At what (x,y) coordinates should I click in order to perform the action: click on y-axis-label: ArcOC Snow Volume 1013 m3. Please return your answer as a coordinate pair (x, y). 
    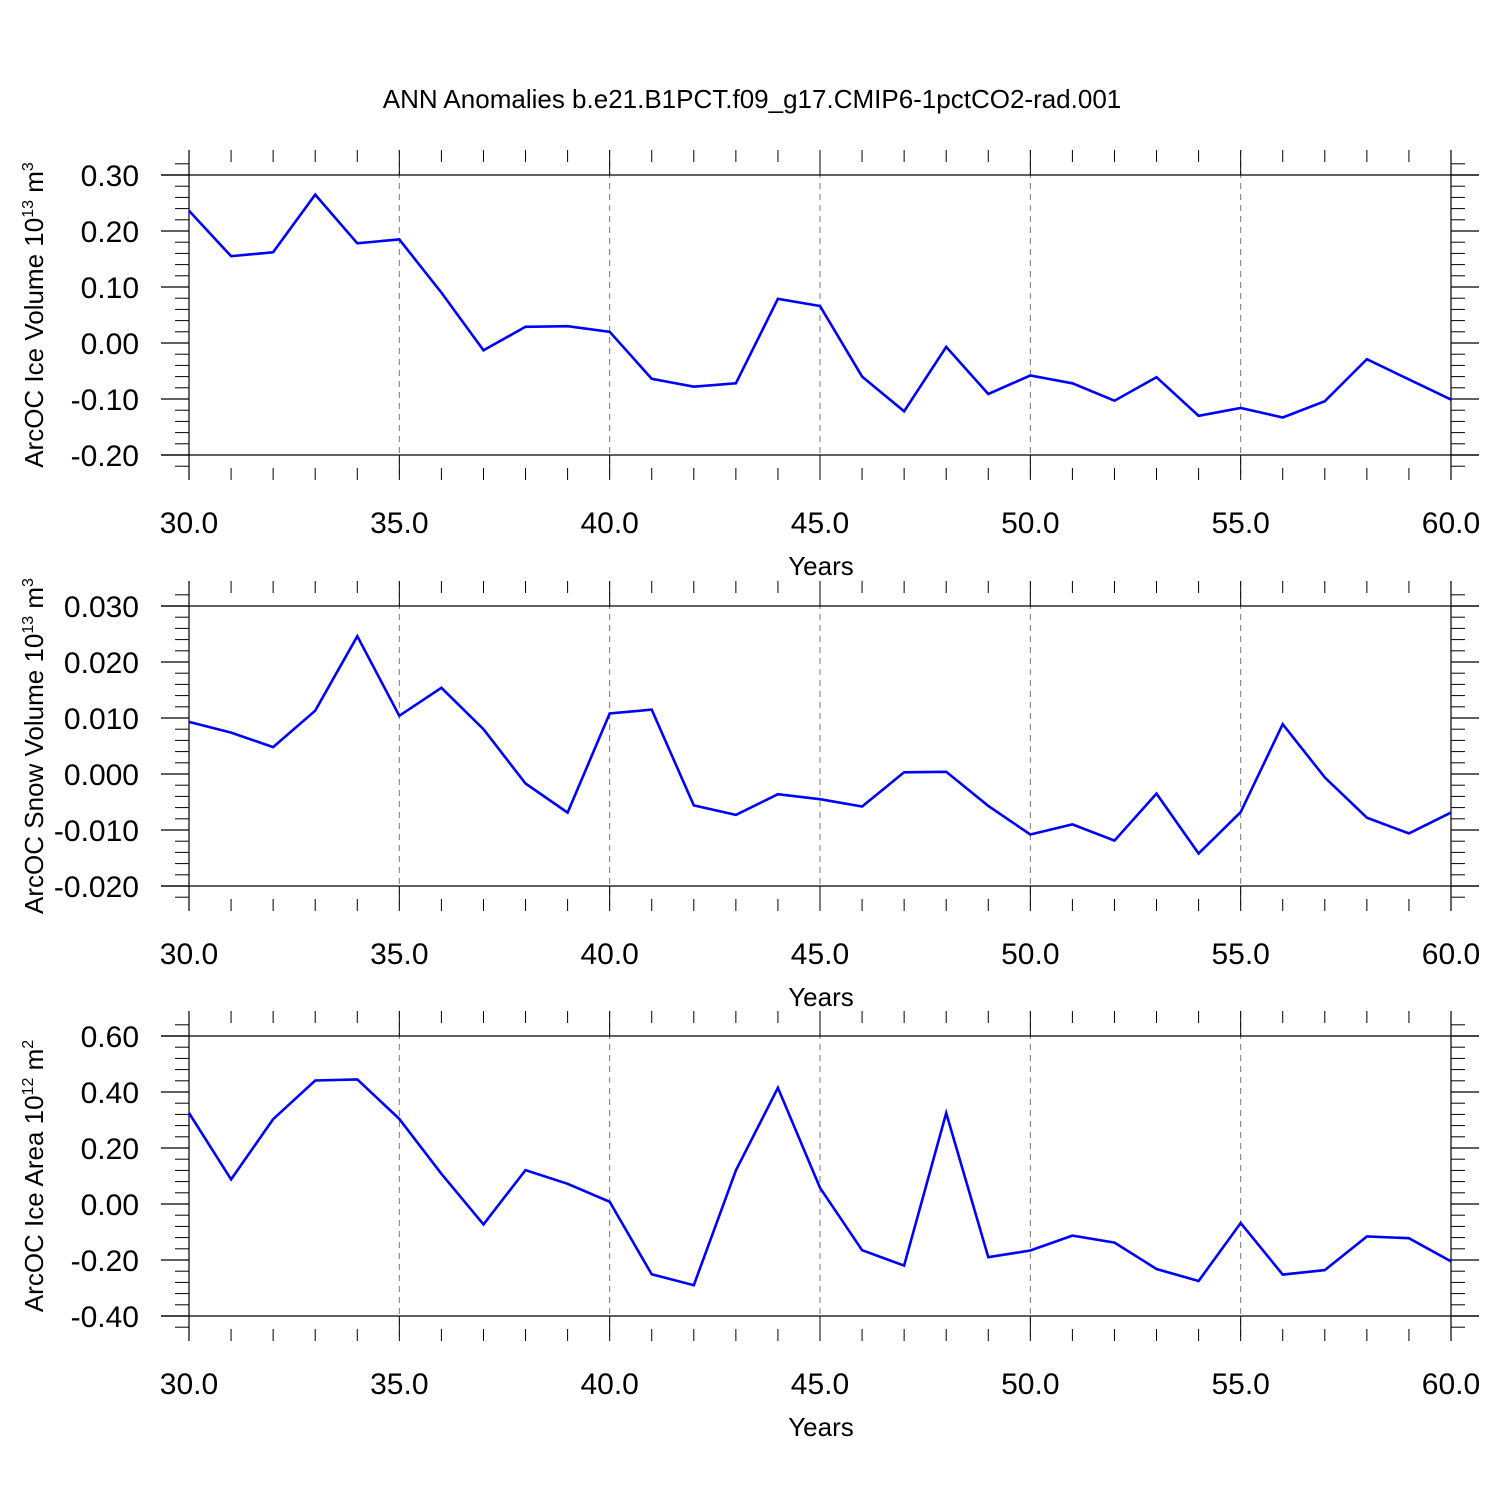
    Looking at the image, I should click on (34, 746).